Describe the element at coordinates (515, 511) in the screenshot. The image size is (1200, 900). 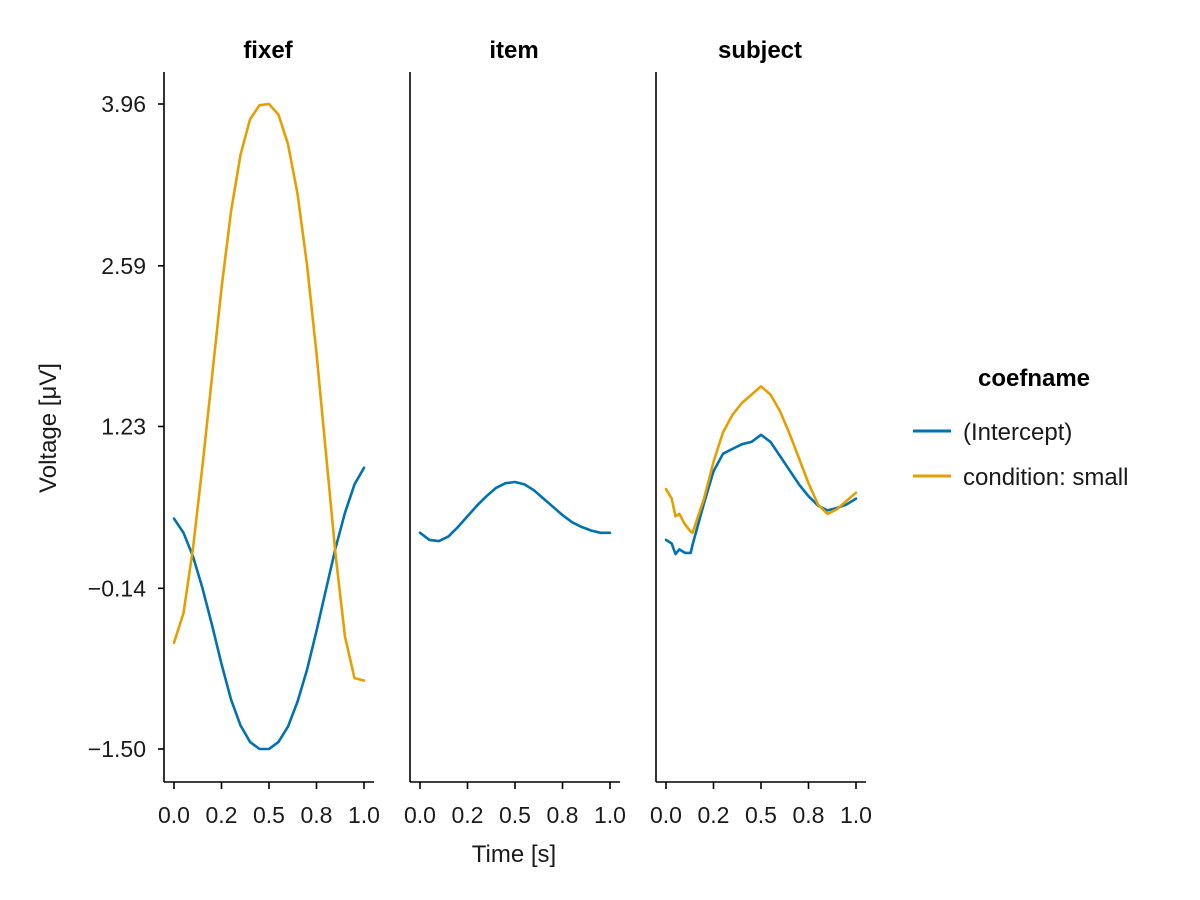
I see `series-line-item-intercept` at that location.